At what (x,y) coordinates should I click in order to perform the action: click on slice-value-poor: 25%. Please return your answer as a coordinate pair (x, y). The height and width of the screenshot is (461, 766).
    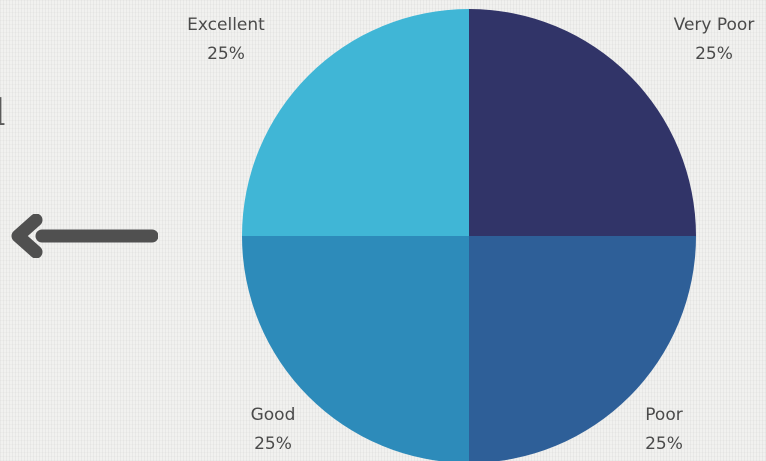
    Looking at the image, I should click on (664, 444).